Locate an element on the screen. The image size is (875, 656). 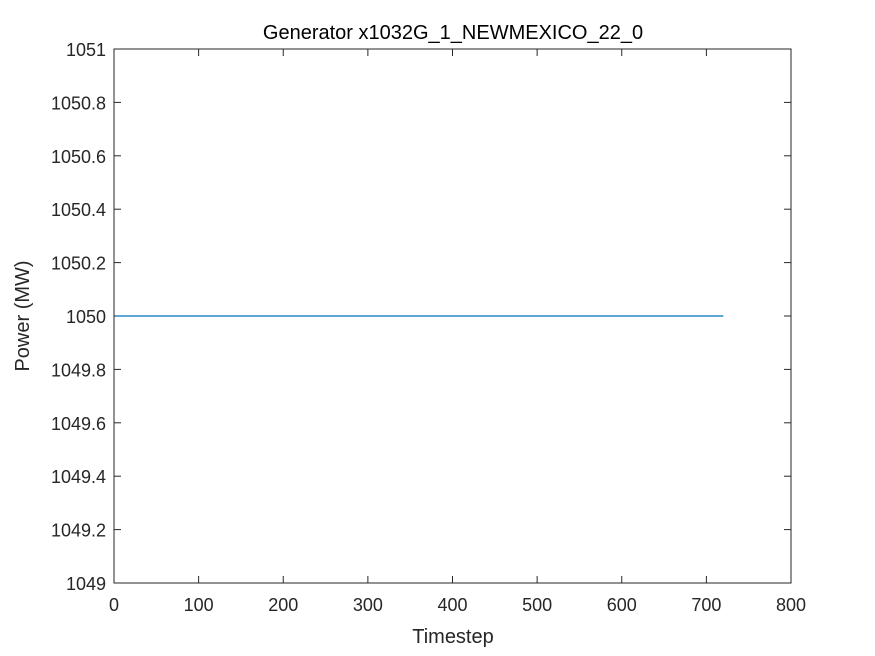
y-tick-label: 1049.8 is located at coordinates (78, 370).